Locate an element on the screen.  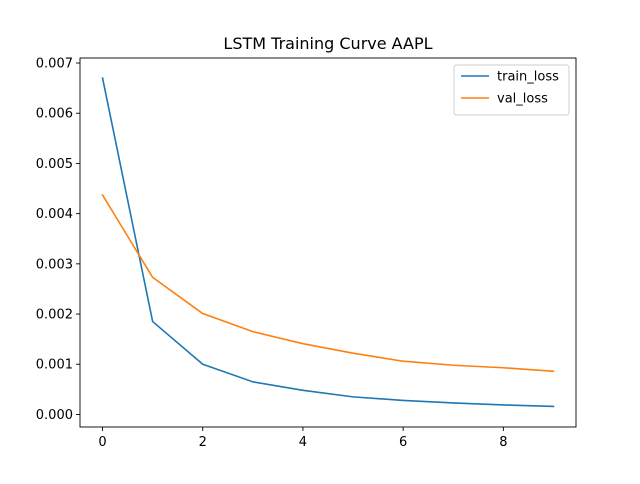
legend-box is located at coordinates (511, 90).